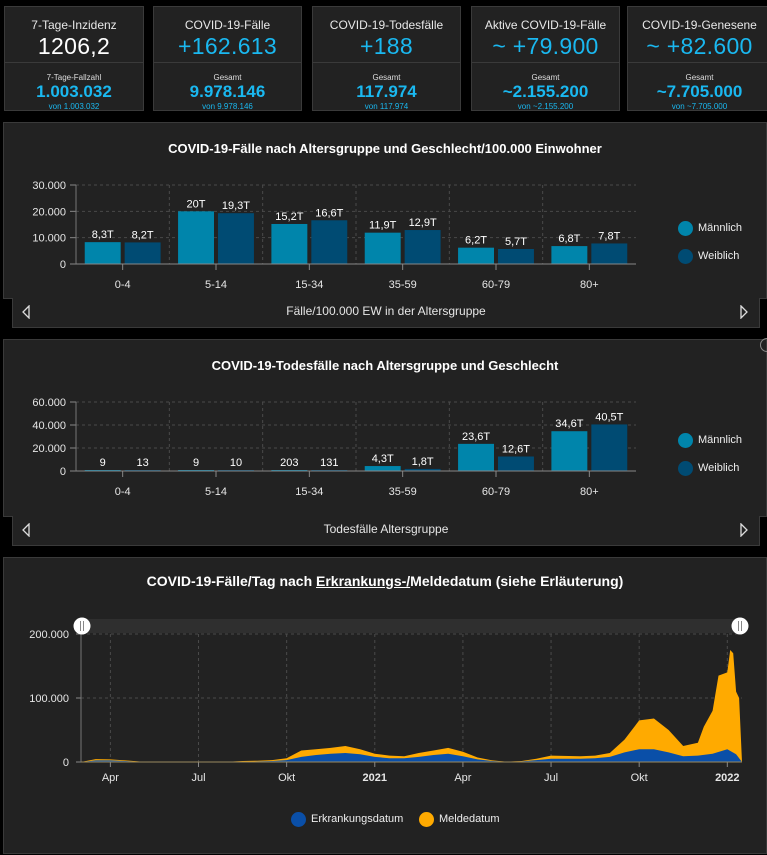 The width and height of the screenshot is (767, 855). I want to click on kpi-sub-label: 7-Tage-Fallzahl, so click(74, 77).